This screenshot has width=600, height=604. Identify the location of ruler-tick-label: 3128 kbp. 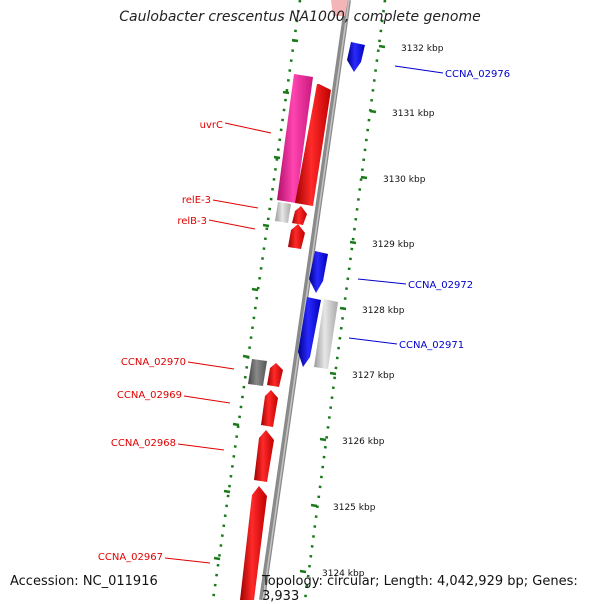
(383, 311).